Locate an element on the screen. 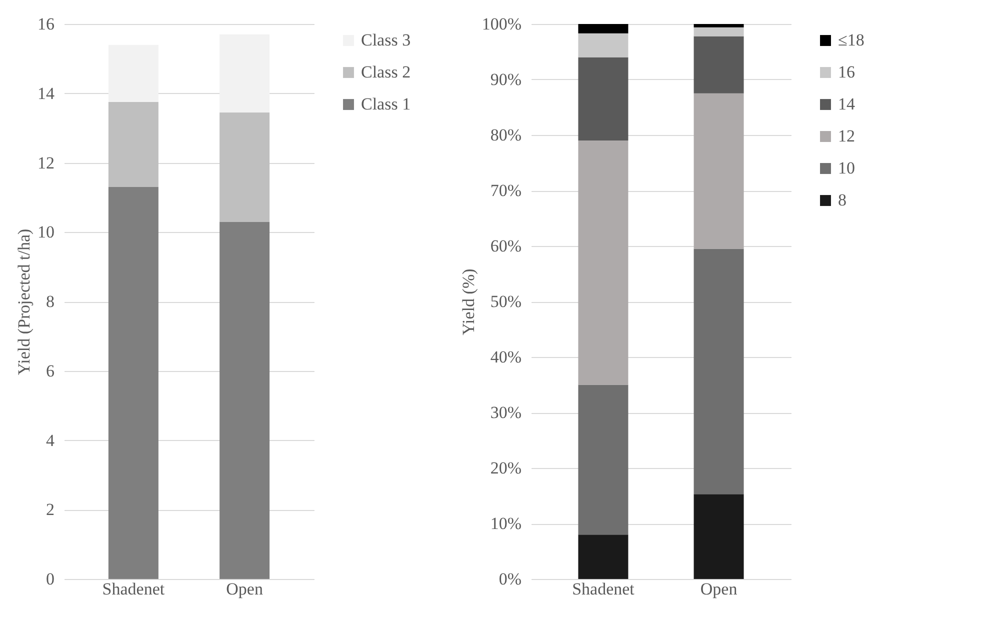 The height and width of the screenshot is (630, 989). y-tick-label: 14 is located at coordinates (46, 93).